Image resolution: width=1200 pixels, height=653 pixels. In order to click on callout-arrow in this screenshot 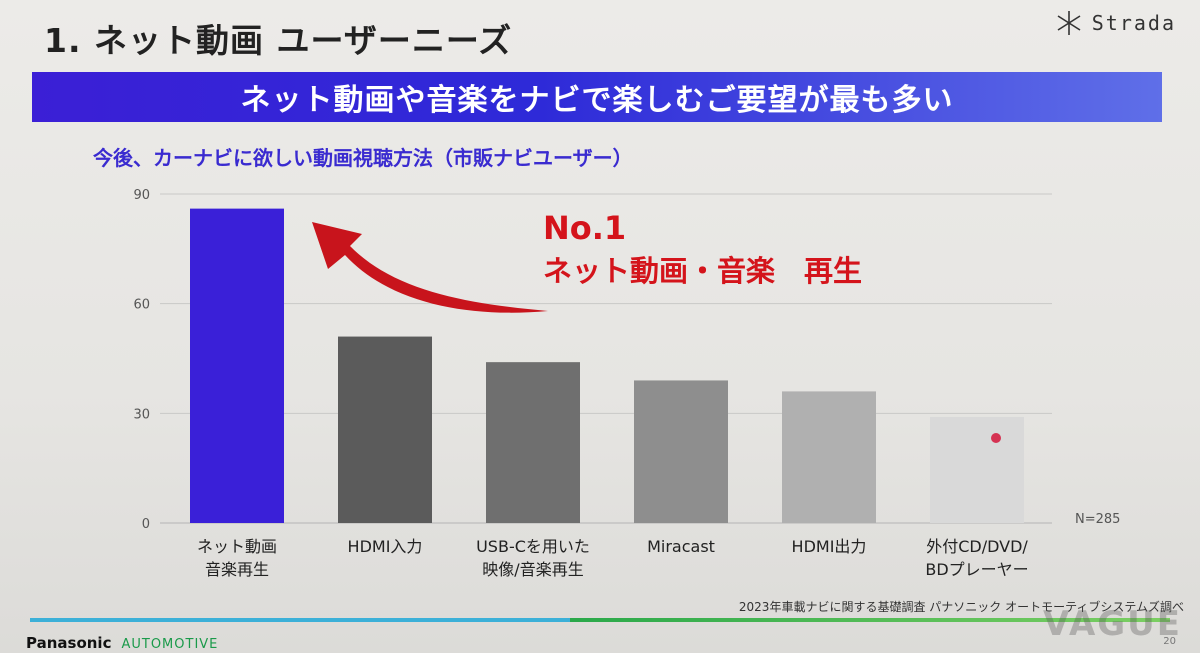, I will do `click(430, 267)`.